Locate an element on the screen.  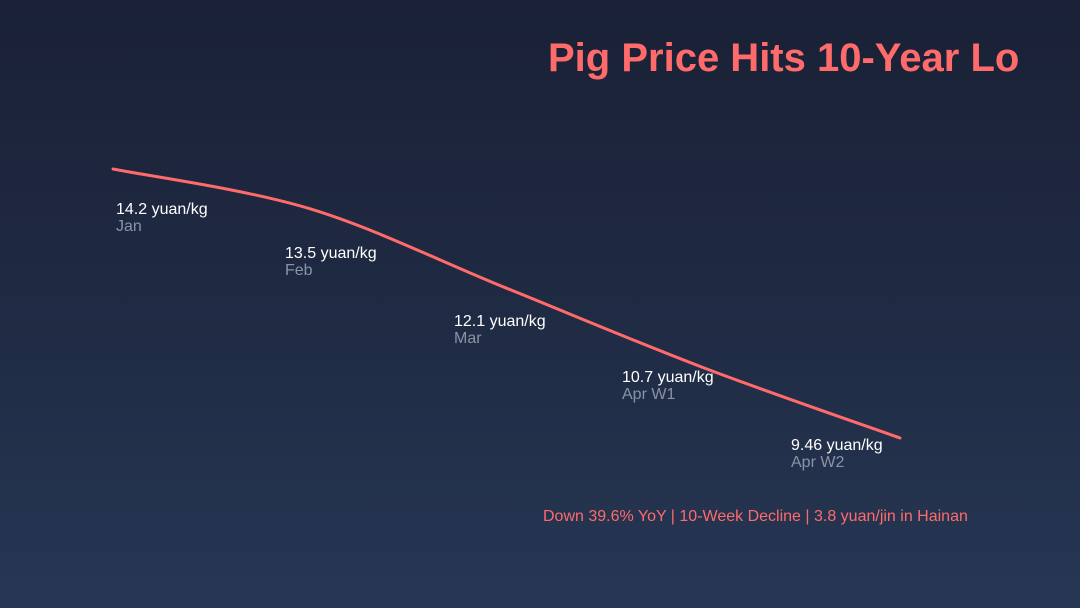
value-label: 13.5 yuan/kg is located at coordinates (331, 253).